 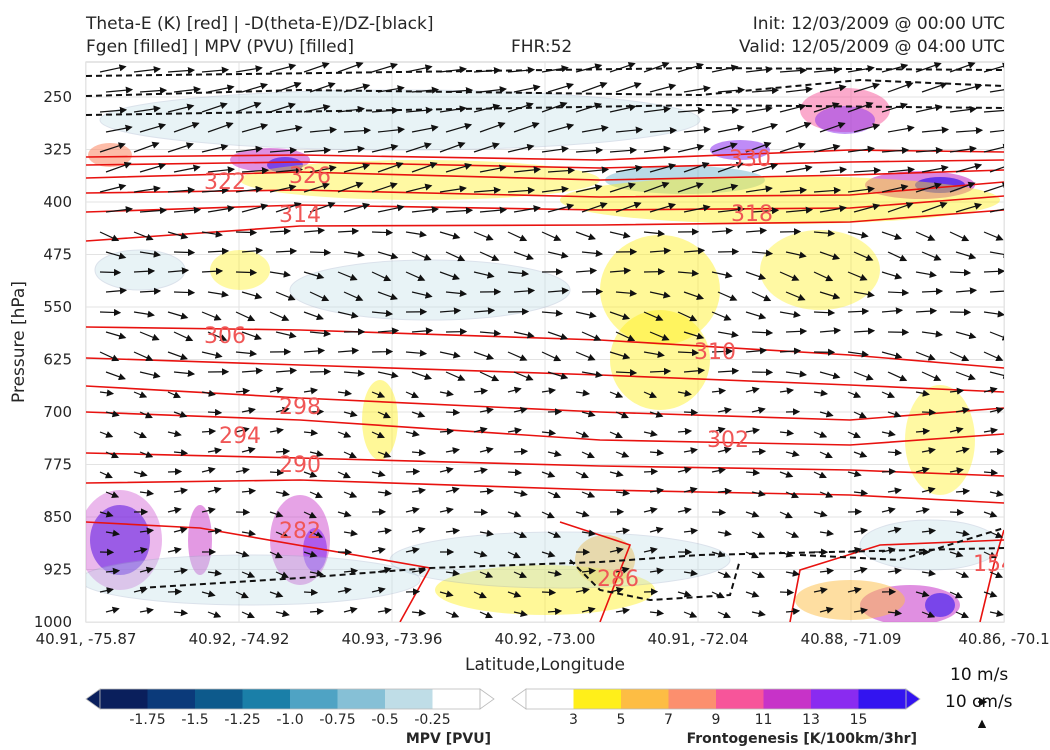 What do you see at coordinates (239, 639) in the screenshot?
I see `x-tick-label: 40.92, -74.92` at bounding box center [239, 639].